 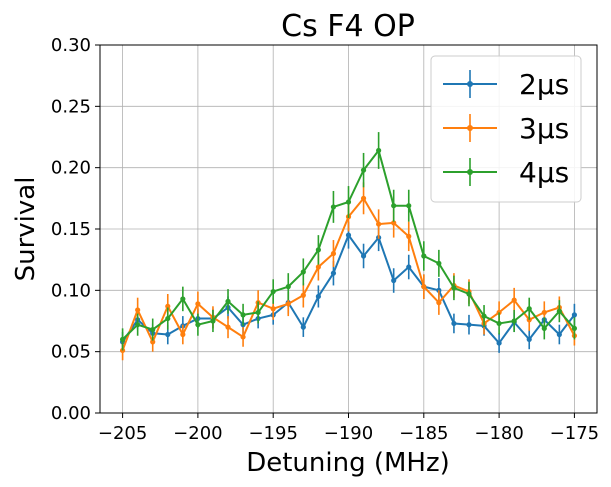 I want to click on y-tick-label: 0.15, so click(x=71, y=229).